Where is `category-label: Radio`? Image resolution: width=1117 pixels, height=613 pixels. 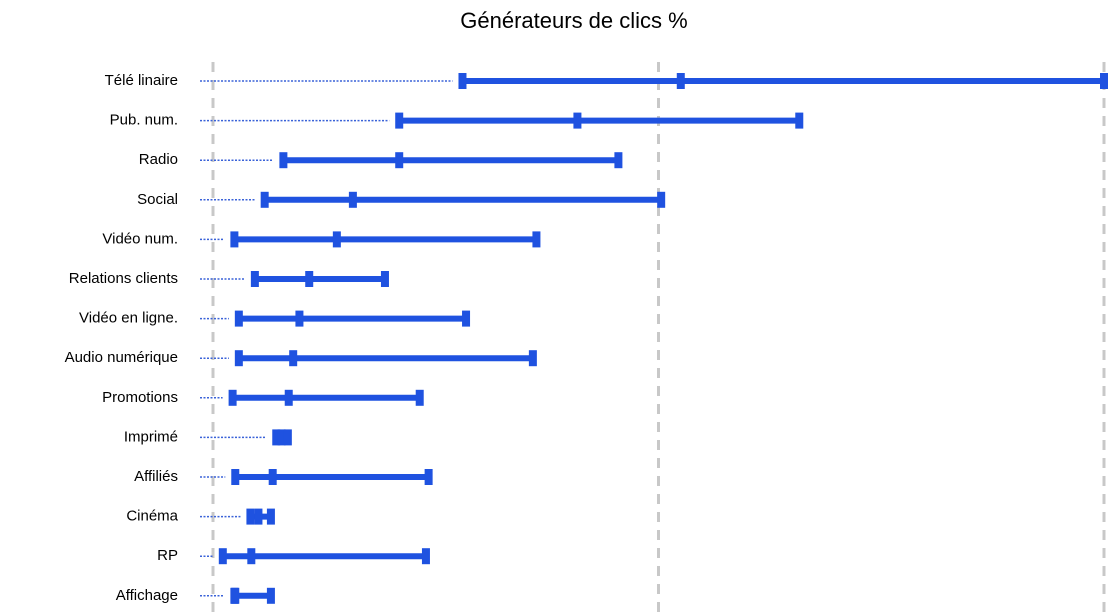
category-label: Radio is located at coordinates (158, 159).